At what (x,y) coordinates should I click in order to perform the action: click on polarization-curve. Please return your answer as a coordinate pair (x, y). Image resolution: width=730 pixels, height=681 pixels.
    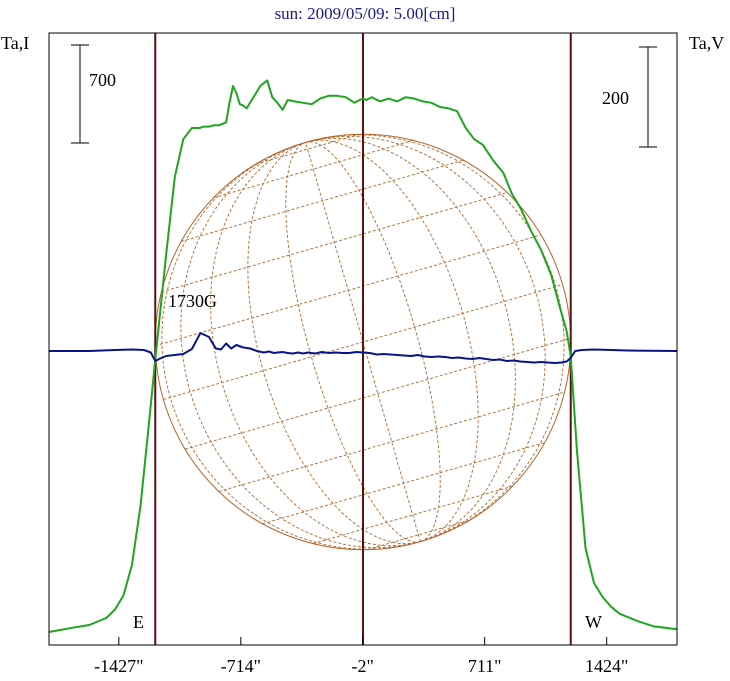
    Looking at the image, I should click on (363, 348).